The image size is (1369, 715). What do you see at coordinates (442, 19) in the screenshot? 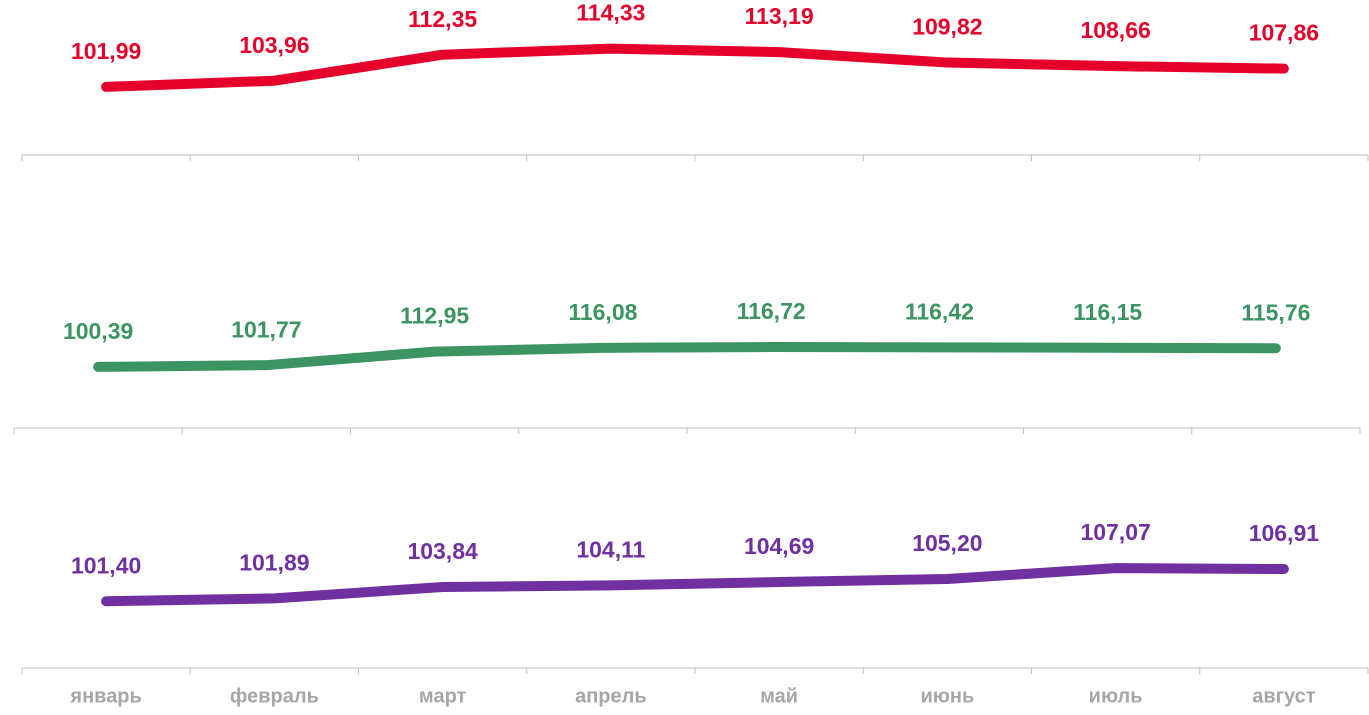
I see `value-label: 112,35` at bounding box center [442, 19].